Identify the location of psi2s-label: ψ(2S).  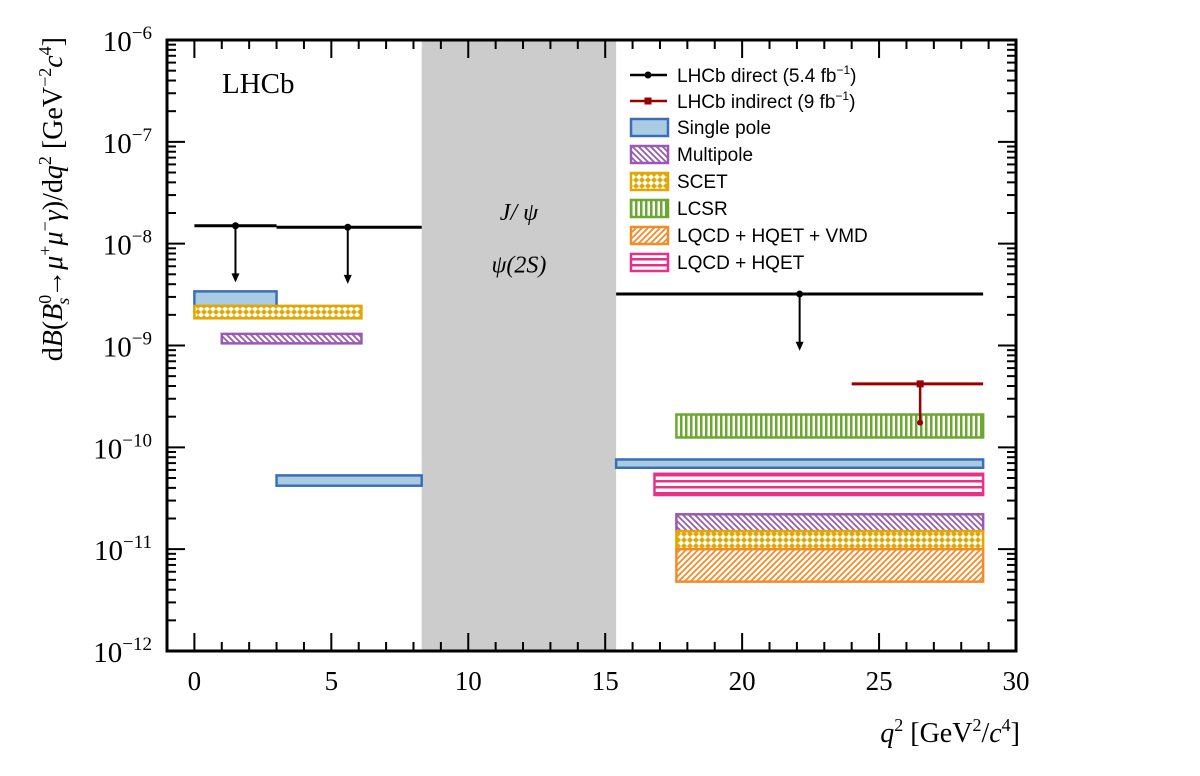
(518, 266).